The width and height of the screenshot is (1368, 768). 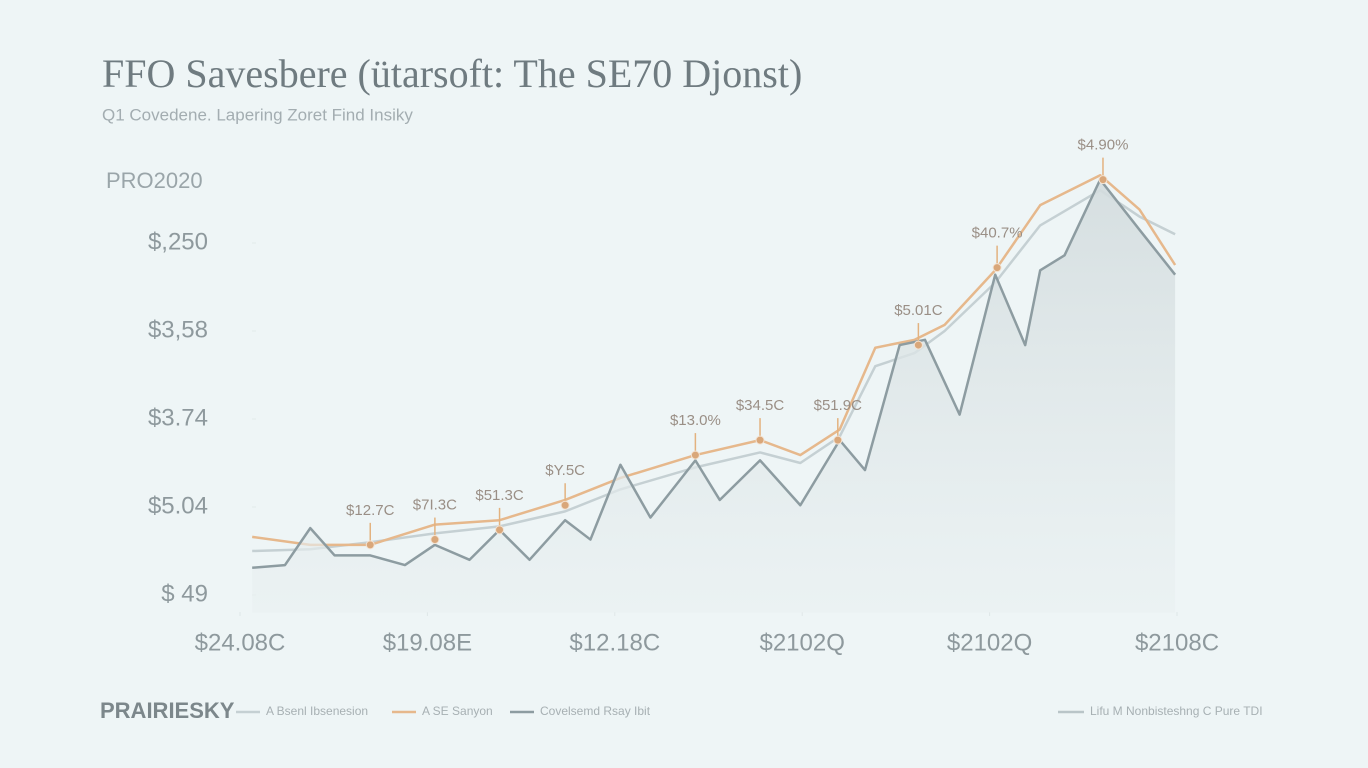 What do you see at coordinates (178, 417) in the screenshot?
I see `y-tick-label: $3.74` at bounding box center [178, 417].